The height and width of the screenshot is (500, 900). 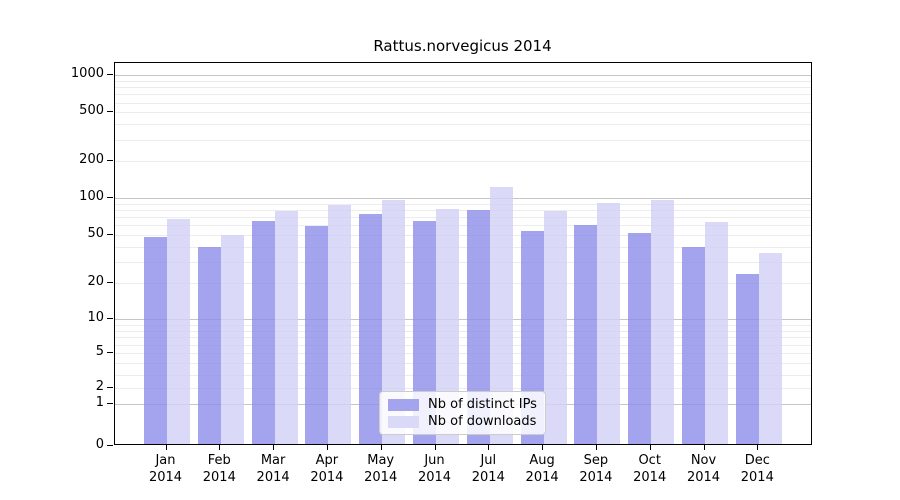 I want to click on bar-distinct-ips-mar, so click(x=263, y=332).